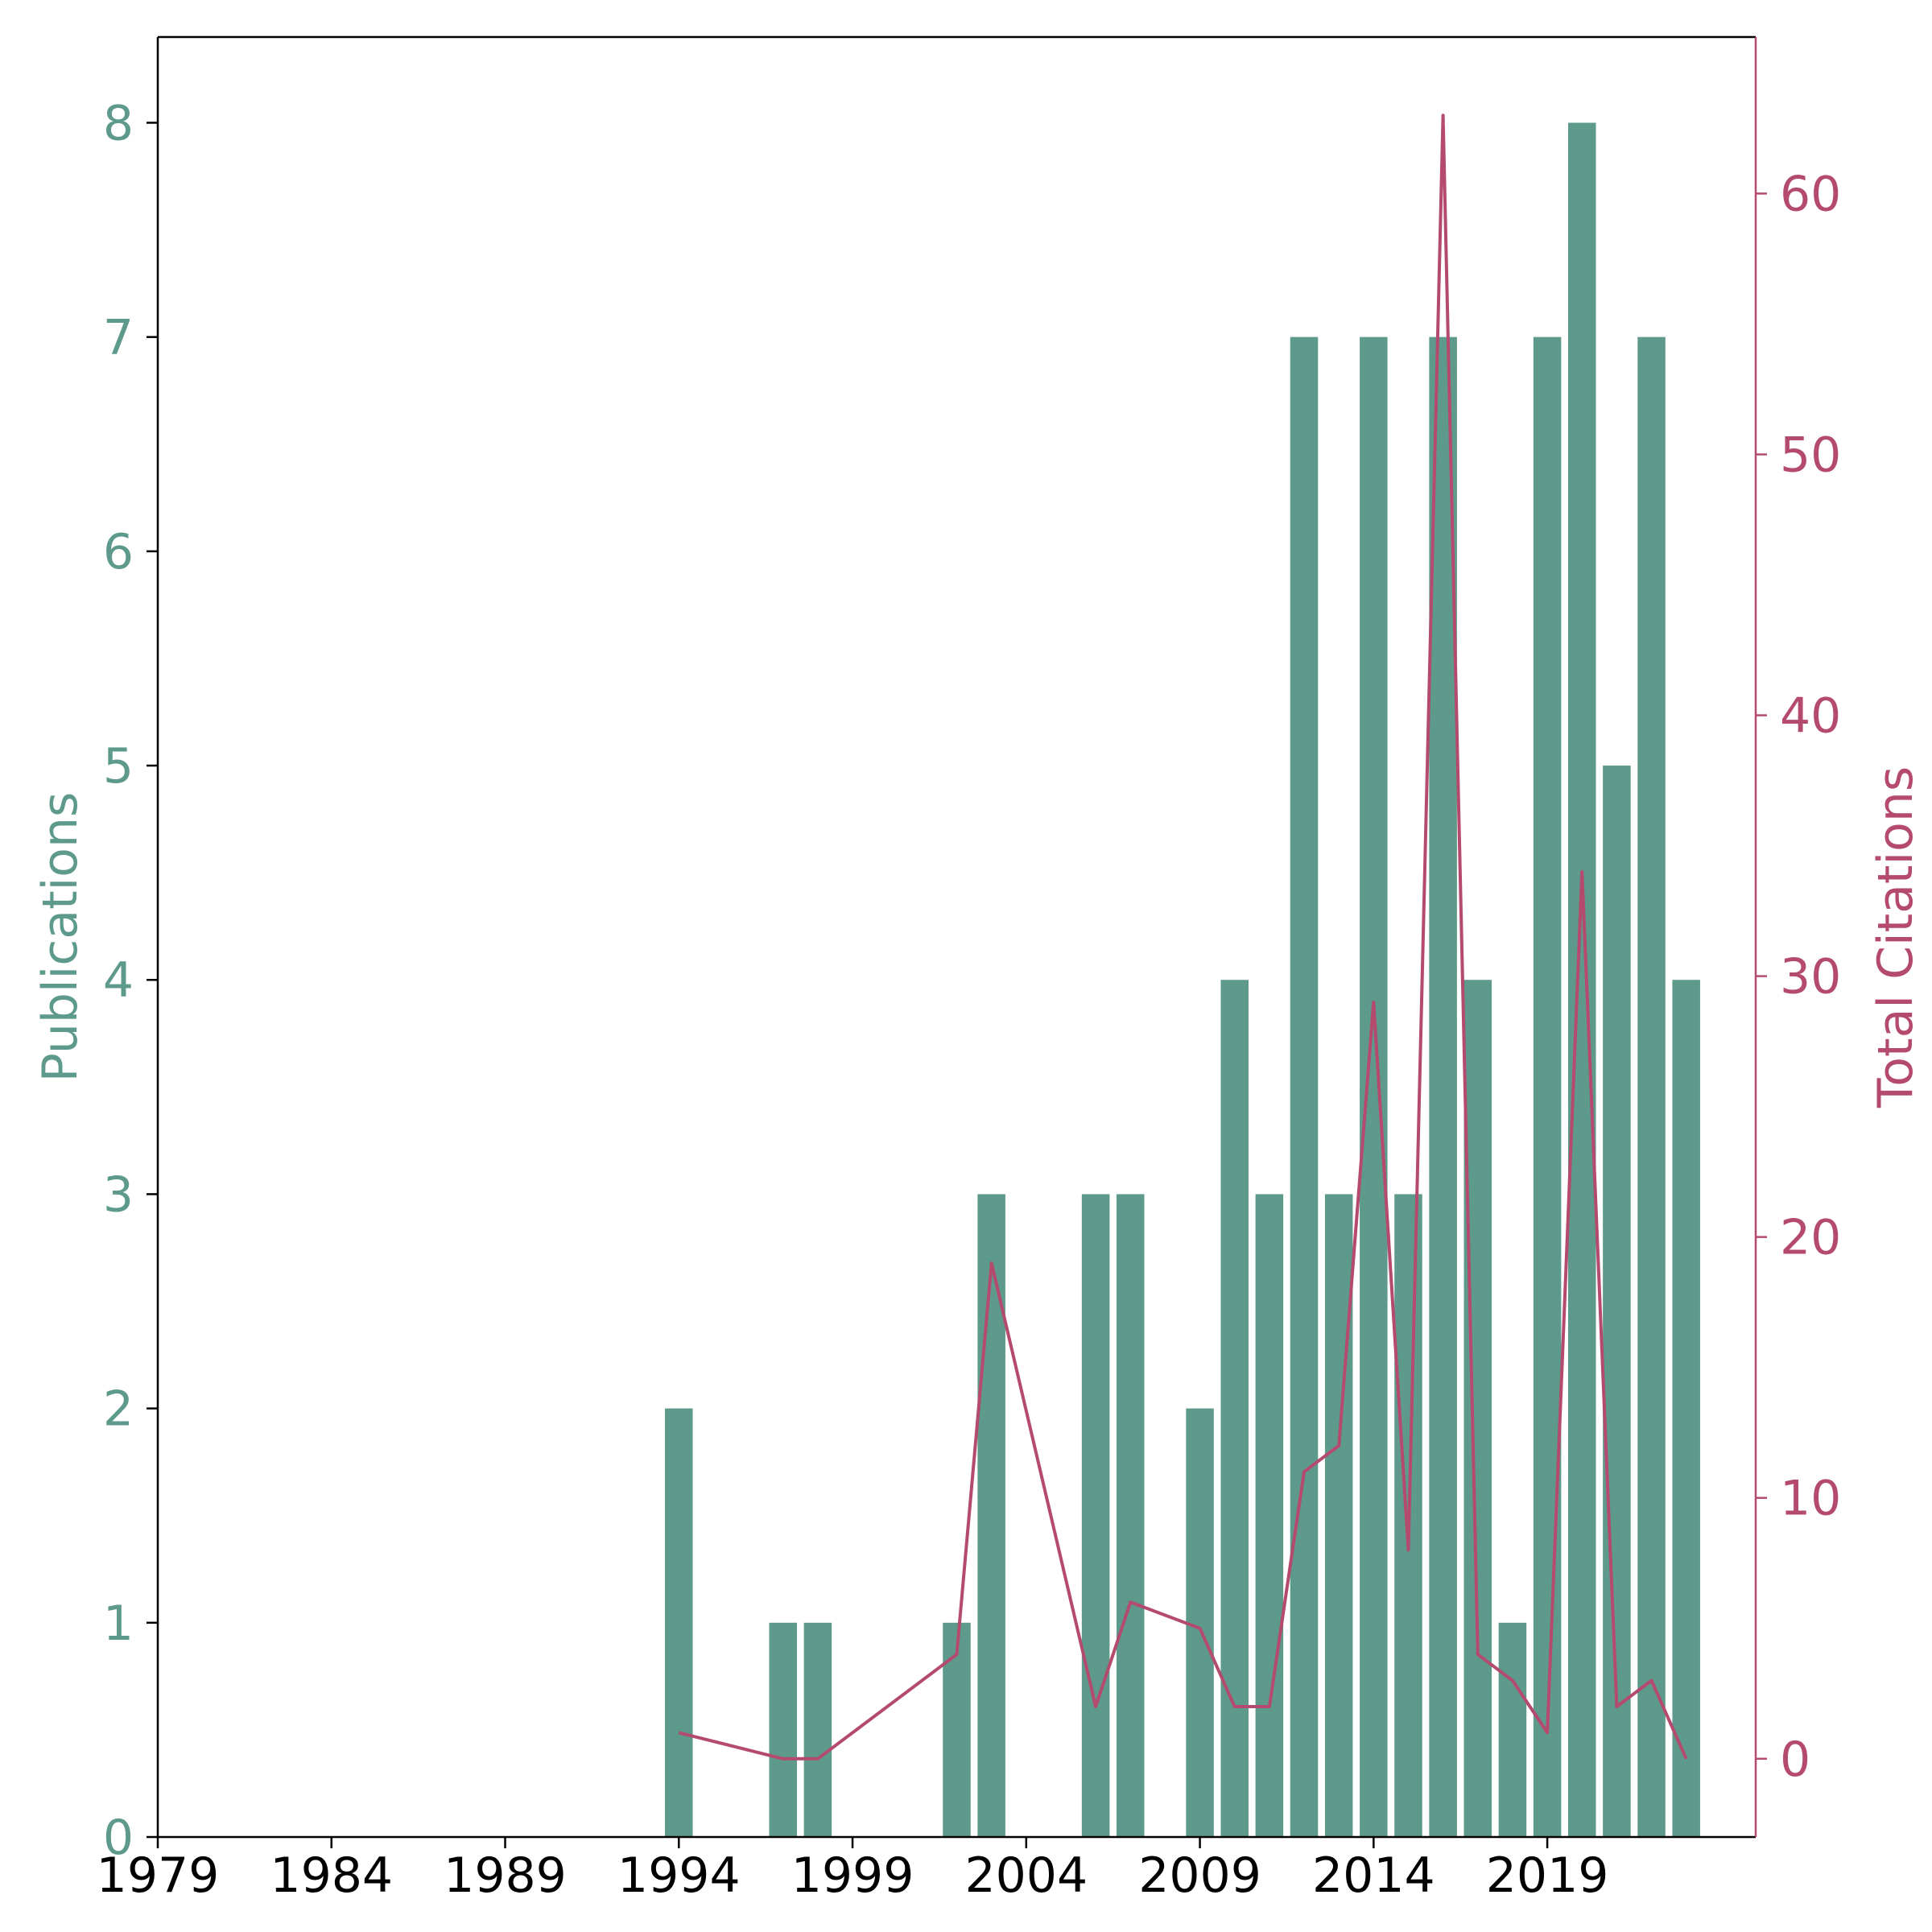 The image size is (1932, 1932). Describe the element at coordinates (1304, 1087) in the screenshot. I see `bar-2012` at that location.